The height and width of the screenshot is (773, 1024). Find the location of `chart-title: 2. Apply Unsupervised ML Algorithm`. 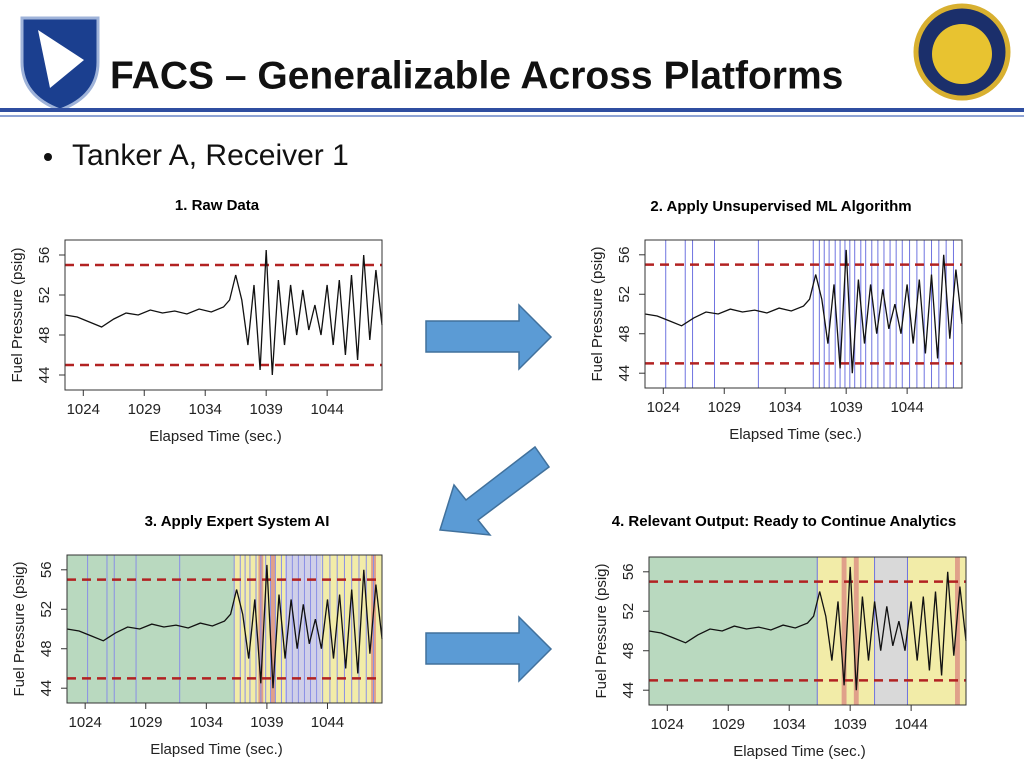

chart-title: 2. Apply Unsupervised ML Algorithm is located at coordinates (780, 206).